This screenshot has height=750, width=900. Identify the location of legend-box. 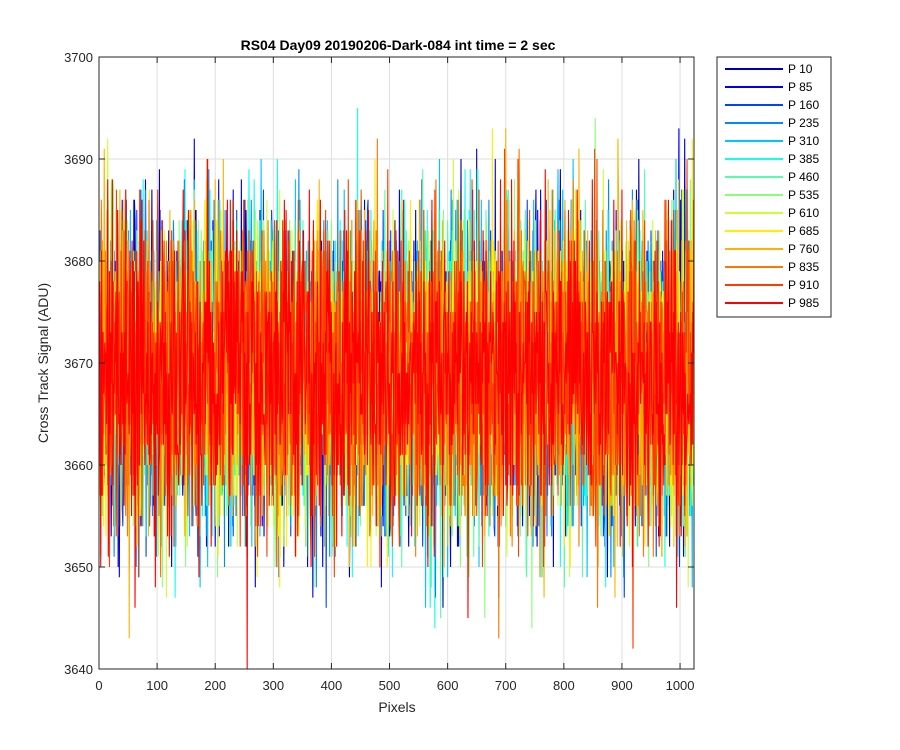
(774, 187).